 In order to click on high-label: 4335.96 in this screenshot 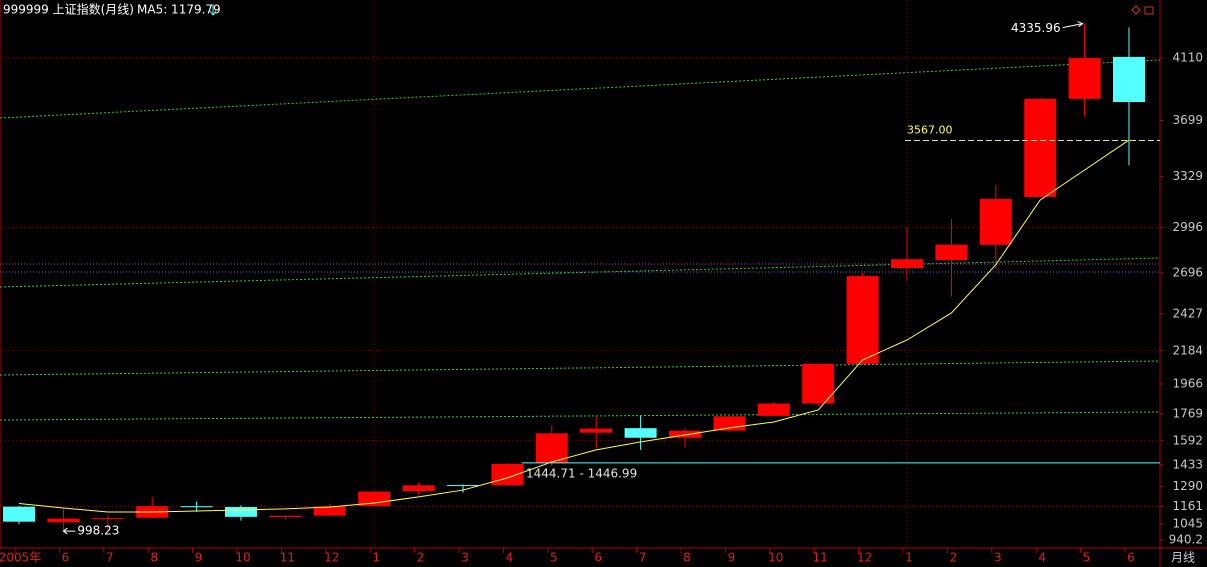, I will do `click(1036, 28)`.